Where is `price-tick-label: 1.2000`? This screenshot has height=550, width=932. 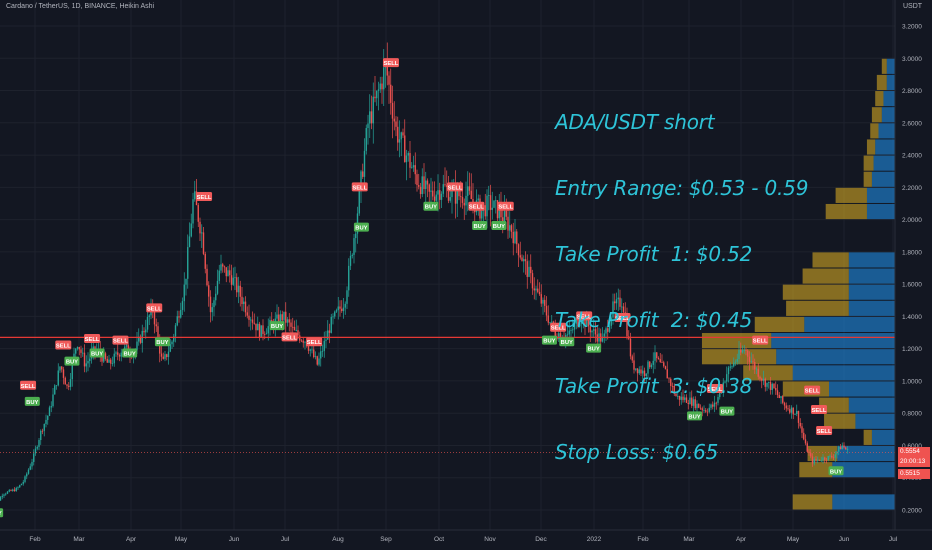 price-tick-label: 1.2000 is located at coordinates (912, 349).